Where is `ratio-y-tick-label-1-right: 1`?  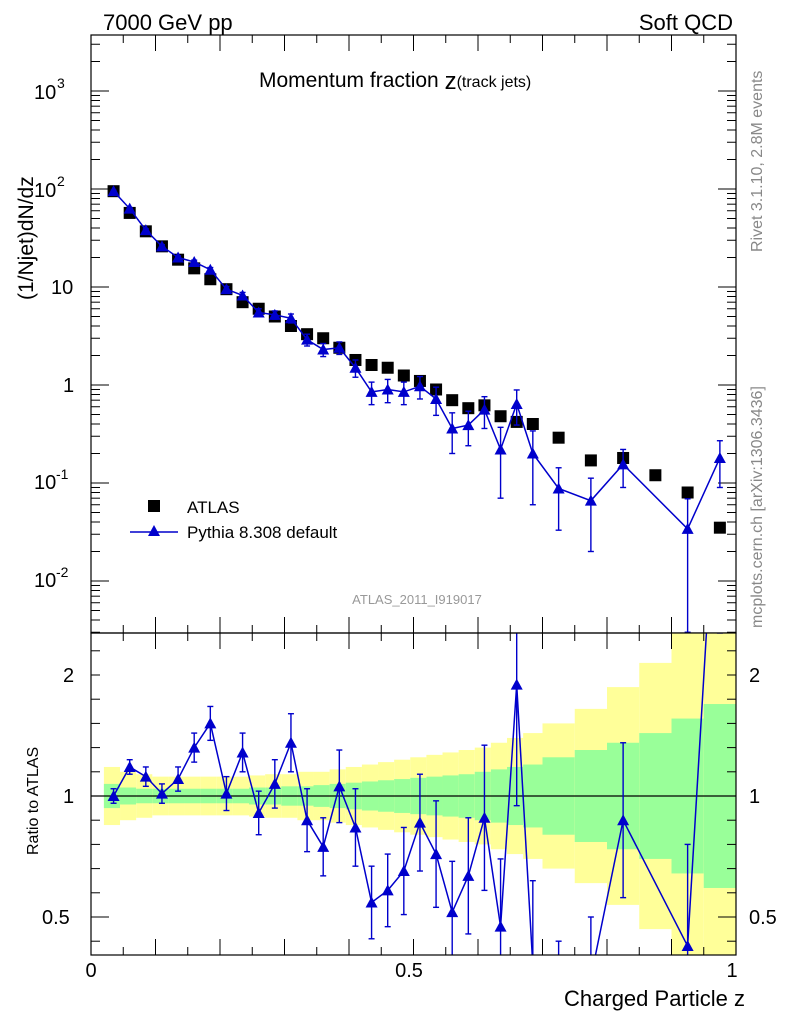 ratio-y-tick-label-1-right: 1 is located at coordinates (754, 797).